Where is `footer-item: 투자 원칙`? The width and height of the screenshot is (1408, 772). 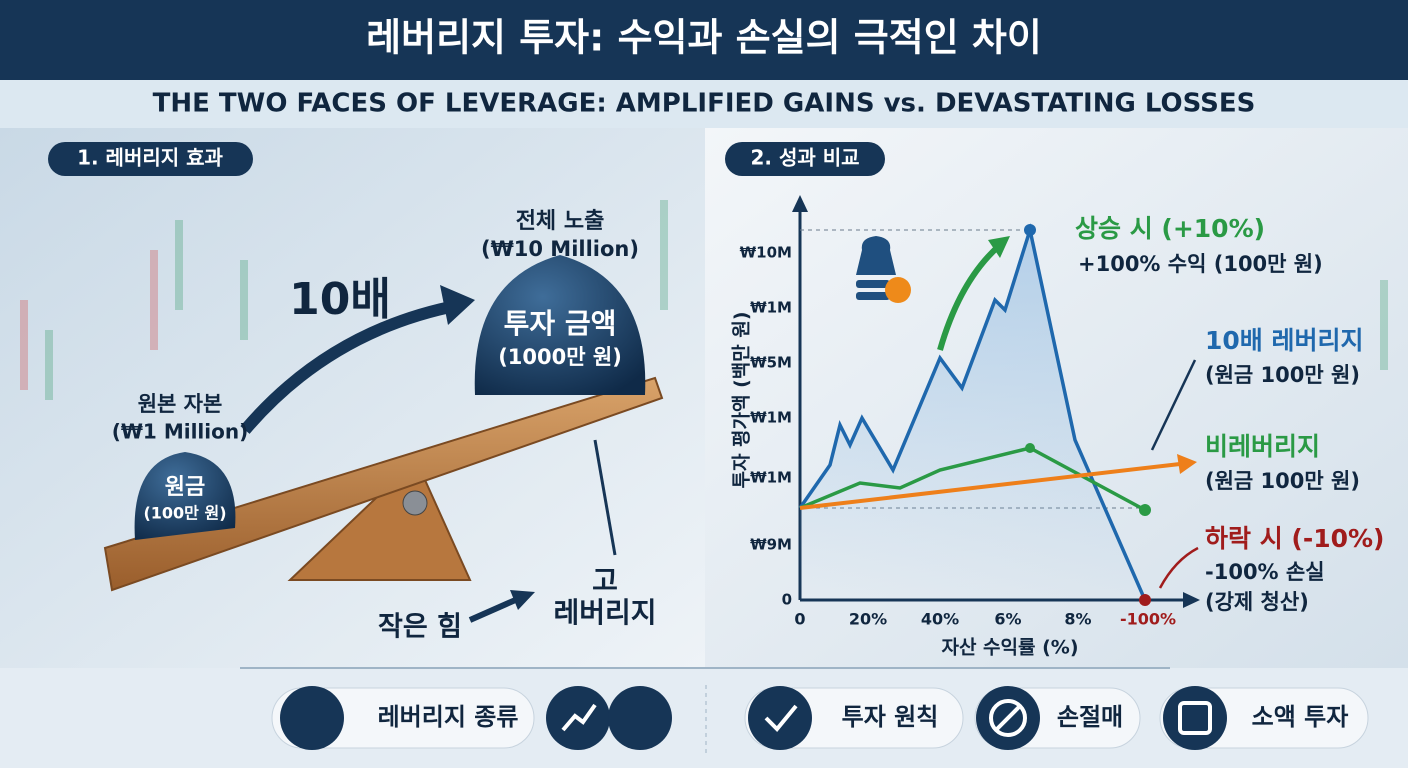
footer-item: 투자 원칙 is located at coordinates (890, 717).